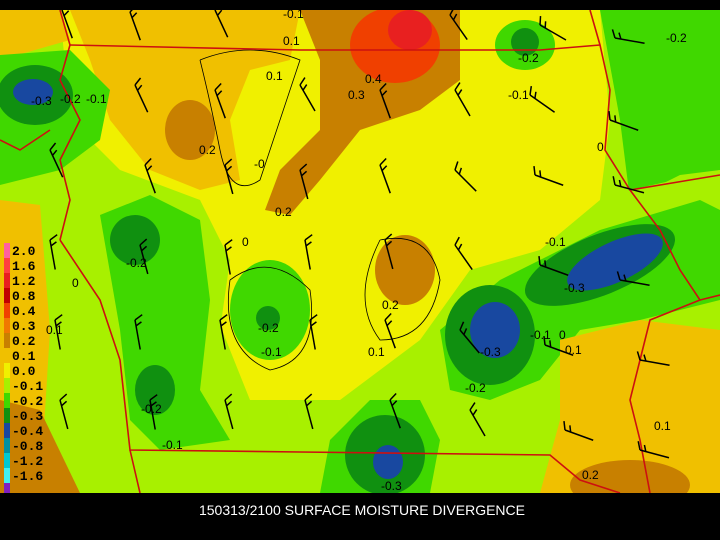  I want to click on legend-label: -0.3, so click(27, 416).